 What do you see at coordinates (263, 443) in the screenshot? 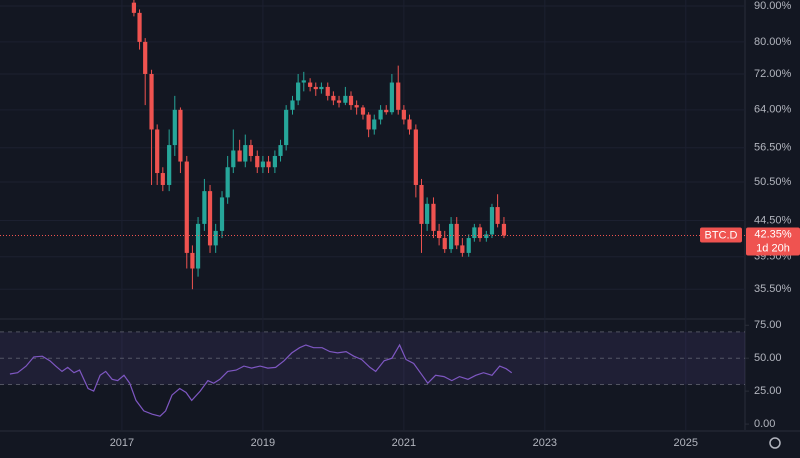
I see `x-tick-label: 2019` at bounding box center [263, 443].